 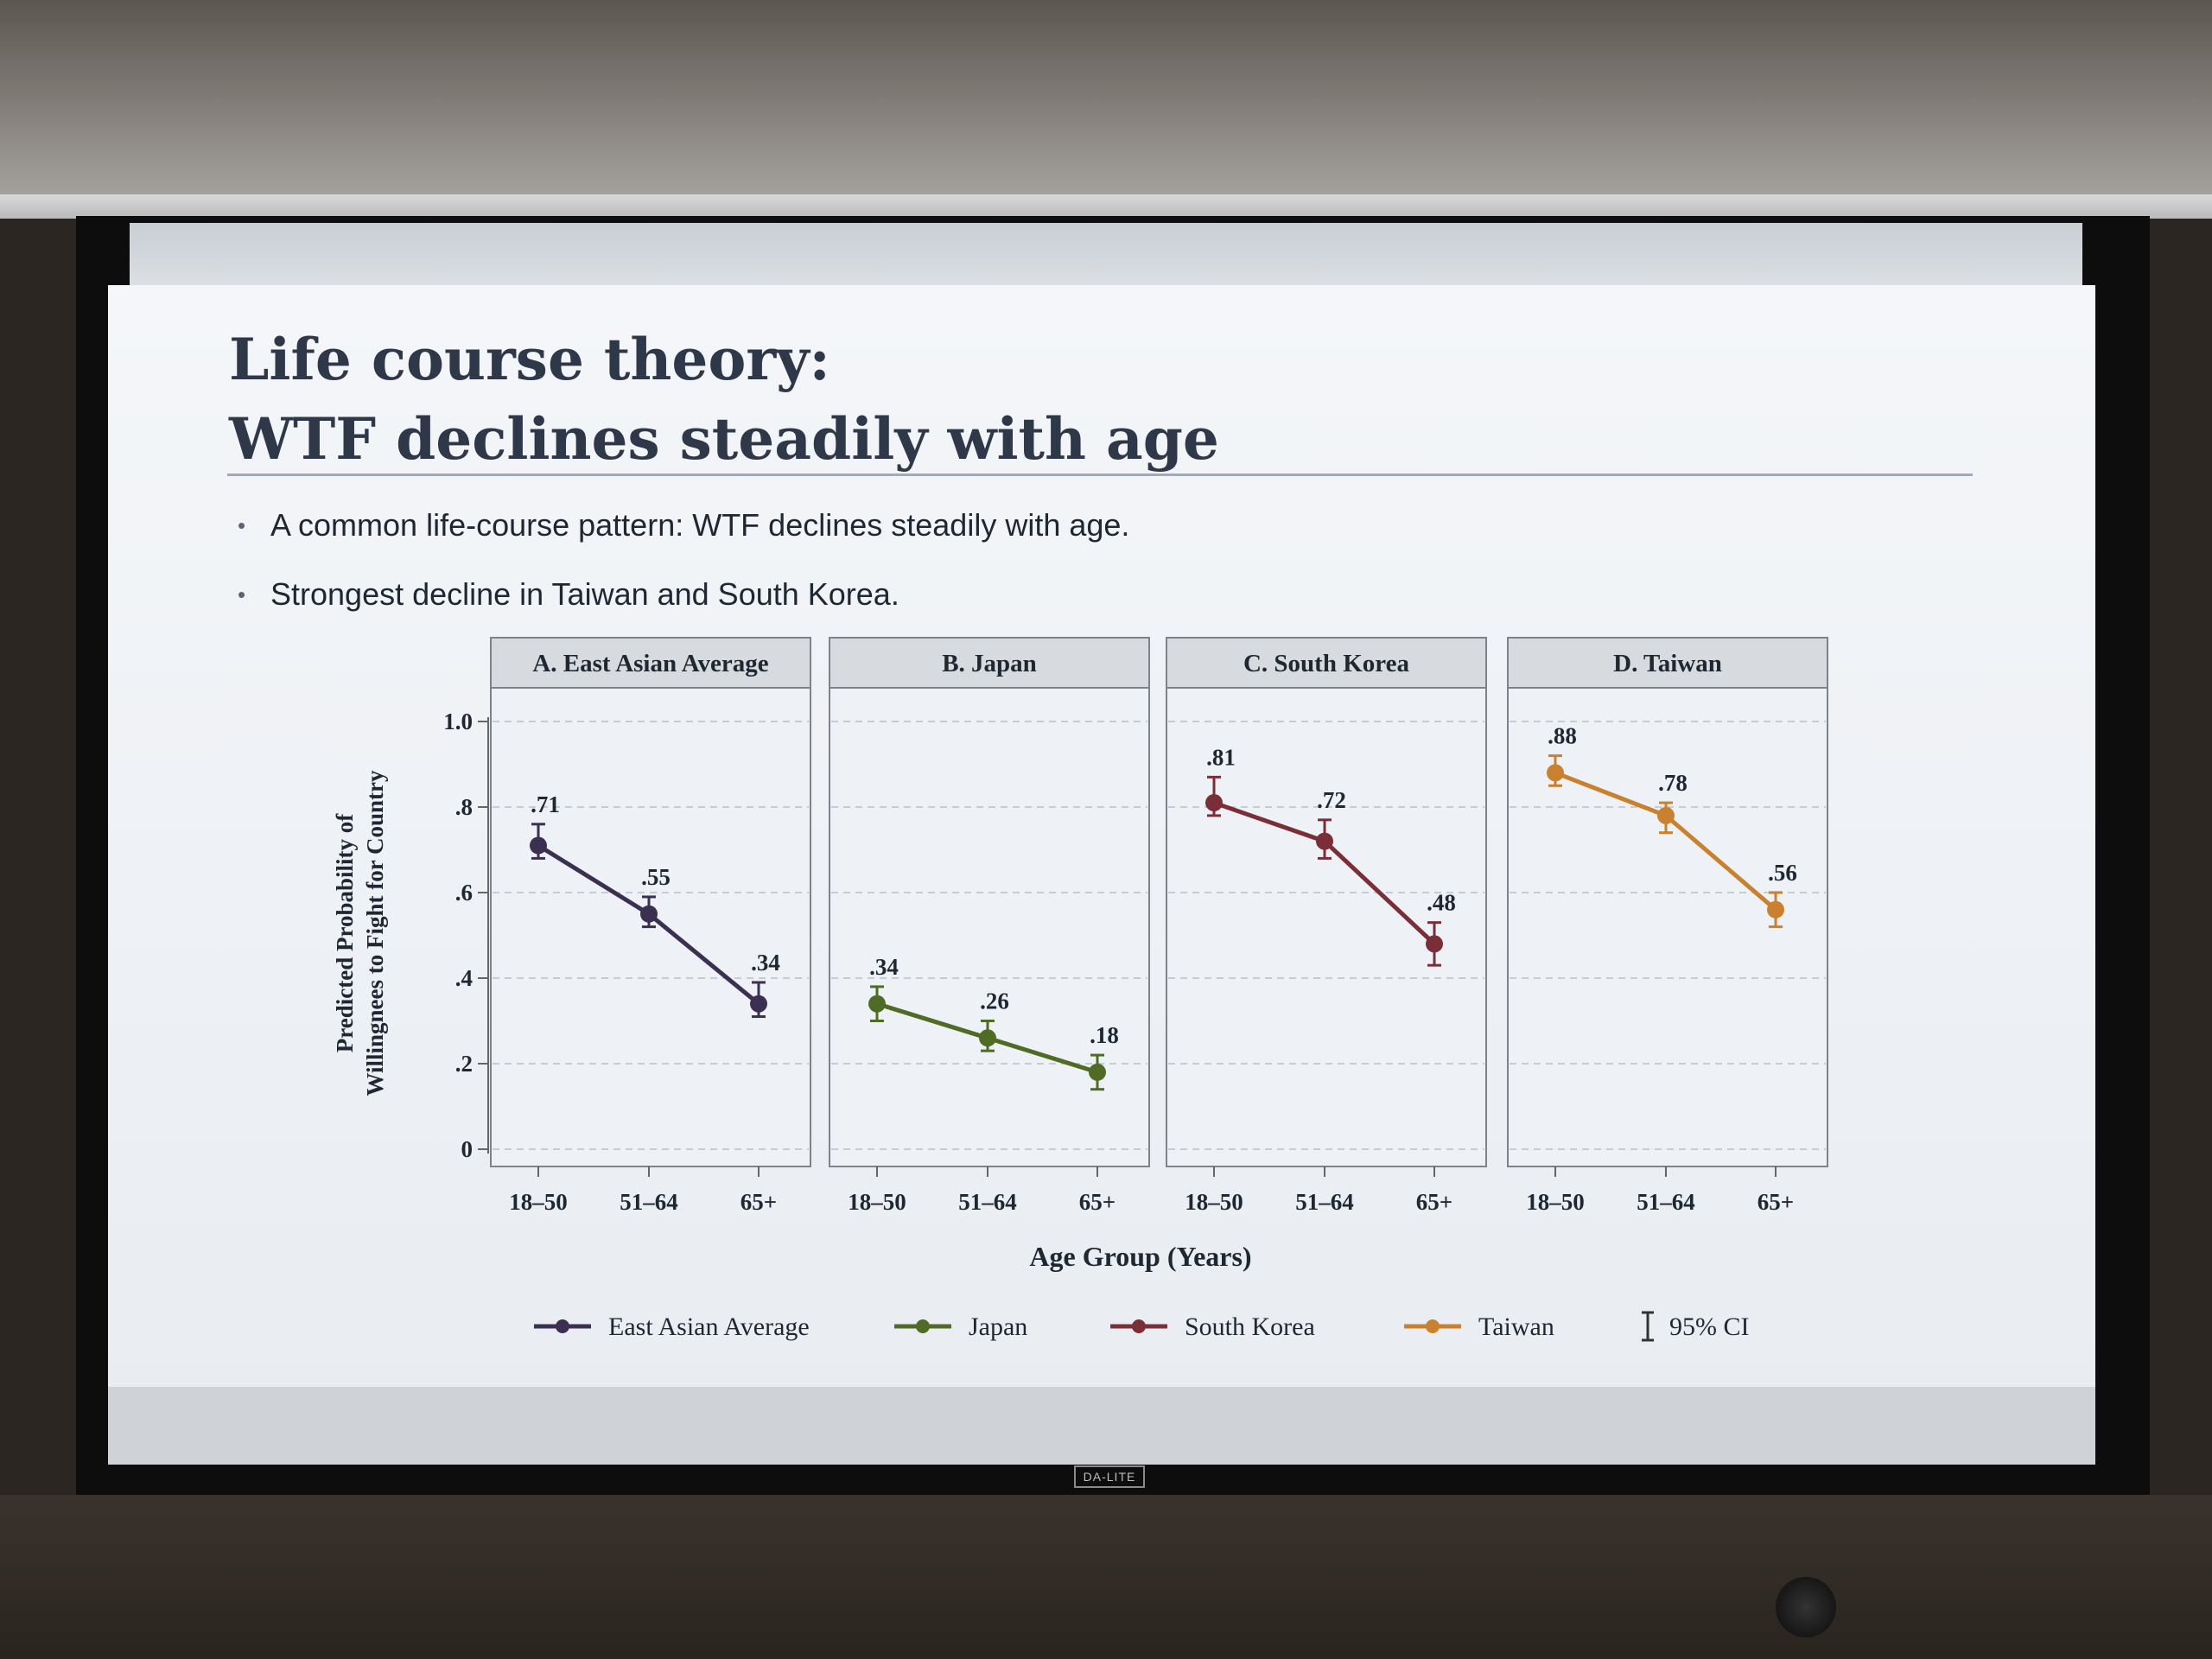 What do you see at coordinates (994, 1001) in the screenshot?
I see `data-label: .26` at bounding box center [994, 1001].